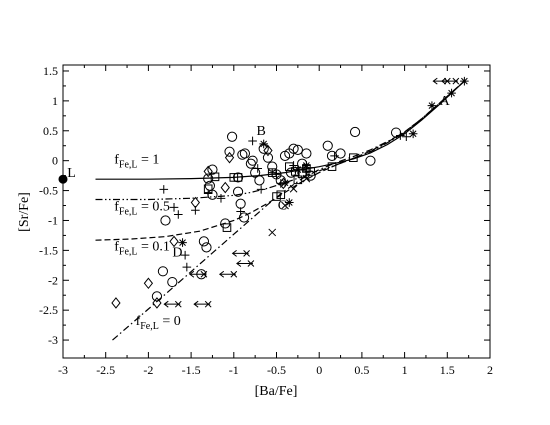 The image size is (550, 425). I want to click on curve-label-value: = 1, so click(149, 160).